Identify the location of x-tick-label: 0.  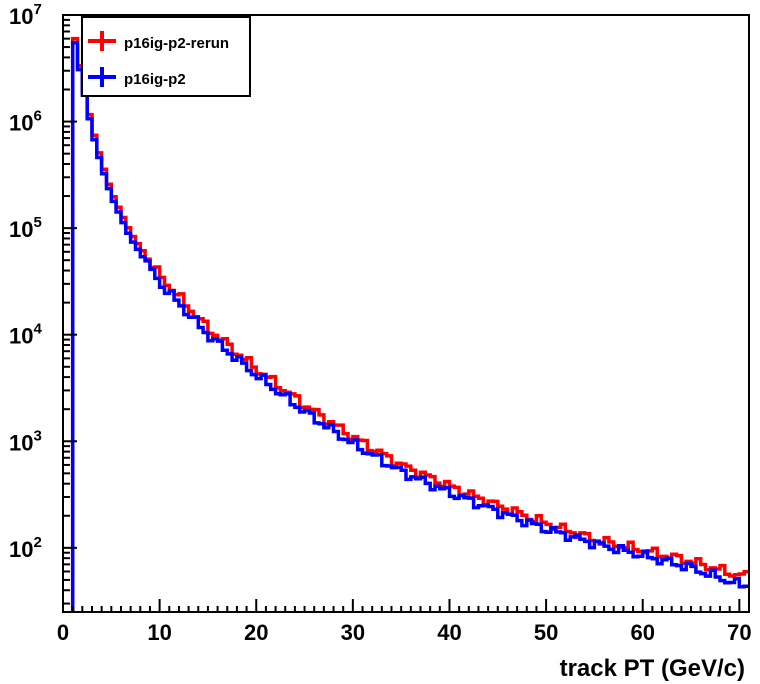
(63, 632).